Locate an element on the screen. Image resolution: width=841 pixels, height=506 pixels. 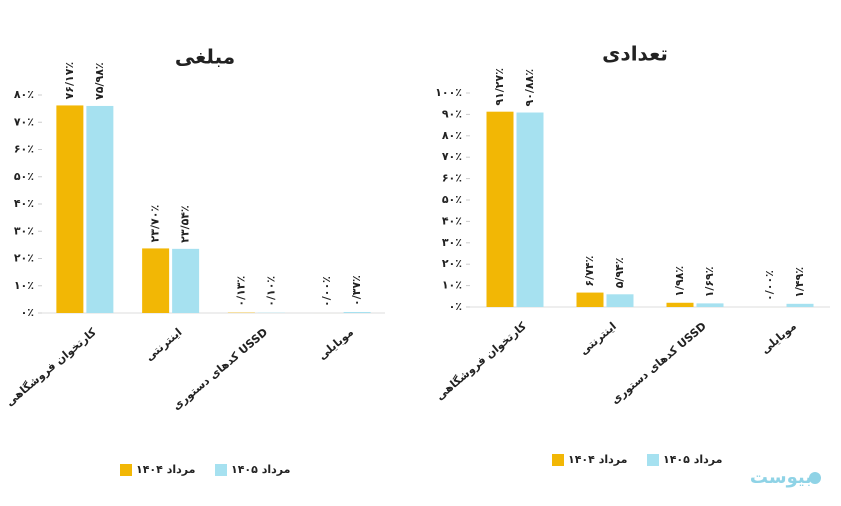
y-tick-label: ۱۰۰٪ is located at coordinates (448, 92).